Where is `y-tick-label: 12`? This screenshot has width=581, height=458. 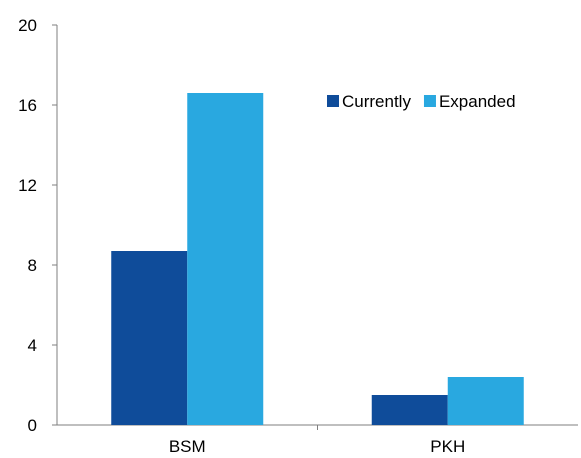
y-tick-label: 12 is located at coordinates (27, 185).